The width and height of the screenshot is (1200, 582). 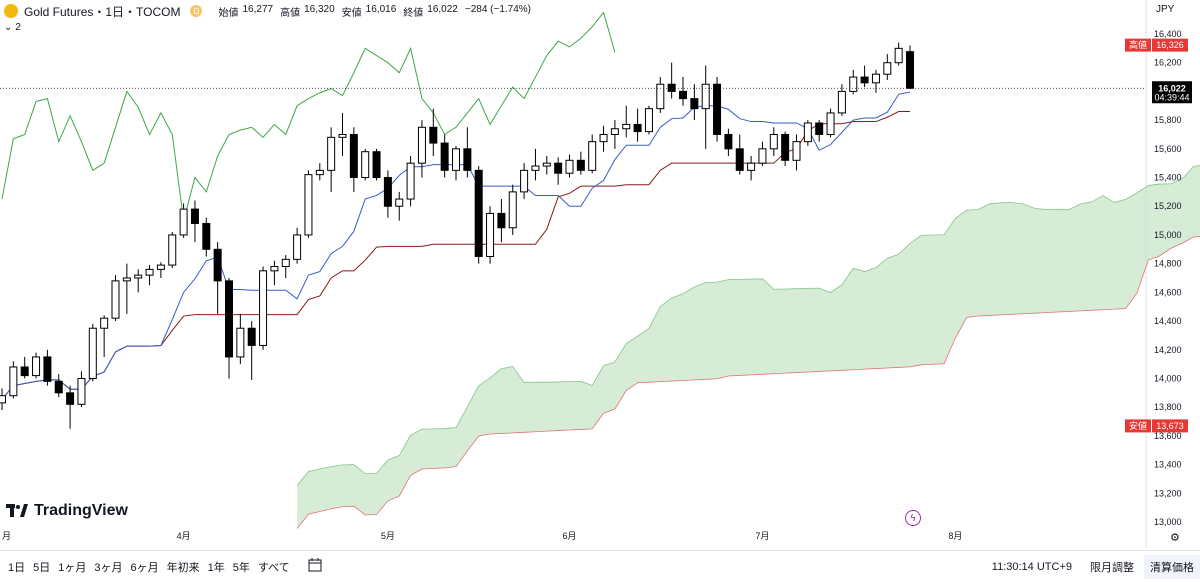 I want to click on change-value: −284 (−1.74%), so click(x=498, y=9).